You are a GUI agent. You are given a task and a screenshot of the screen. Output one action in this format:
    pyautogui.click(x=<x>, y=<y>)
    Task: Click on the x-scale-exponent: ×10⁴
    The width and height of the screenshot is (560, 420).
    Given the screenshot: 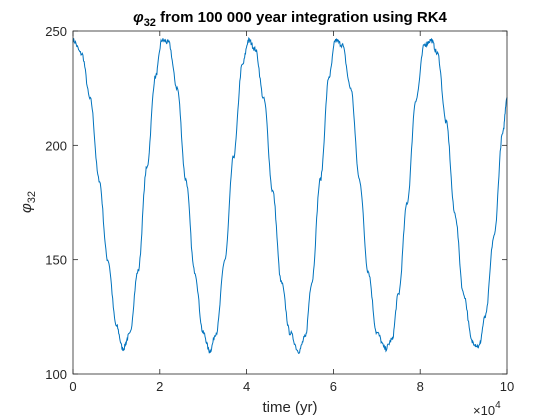 What is the action you would take?
    pyautogui.click(x=487, y=409)
    